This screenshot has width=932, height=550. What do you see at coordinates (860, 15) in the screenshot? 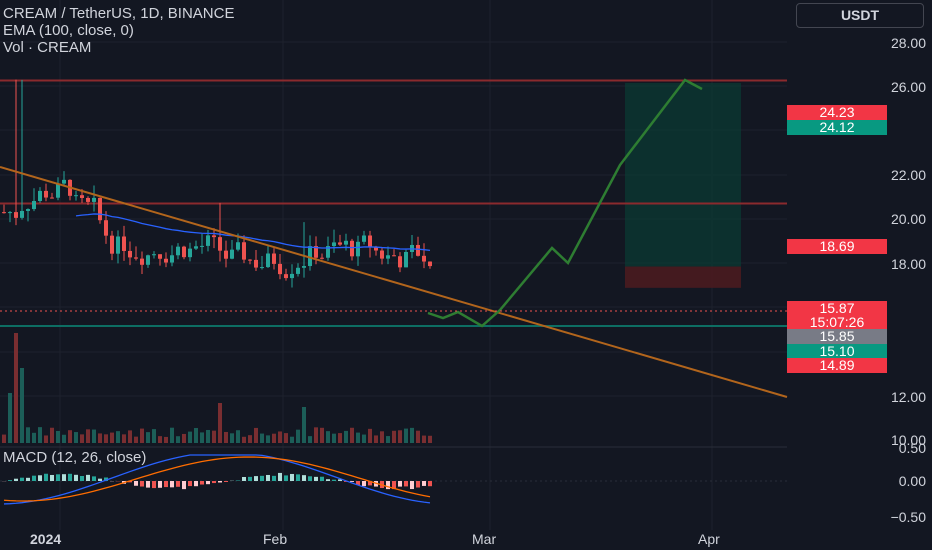
I see `currency-button: USDT` at bounding box center [860, 15].